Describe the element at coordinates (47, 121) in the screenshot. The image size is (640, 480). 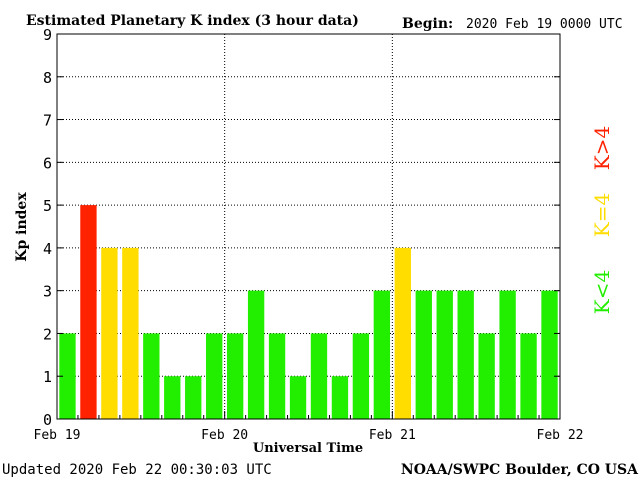
I see `y-tick-label: 7` at that location.